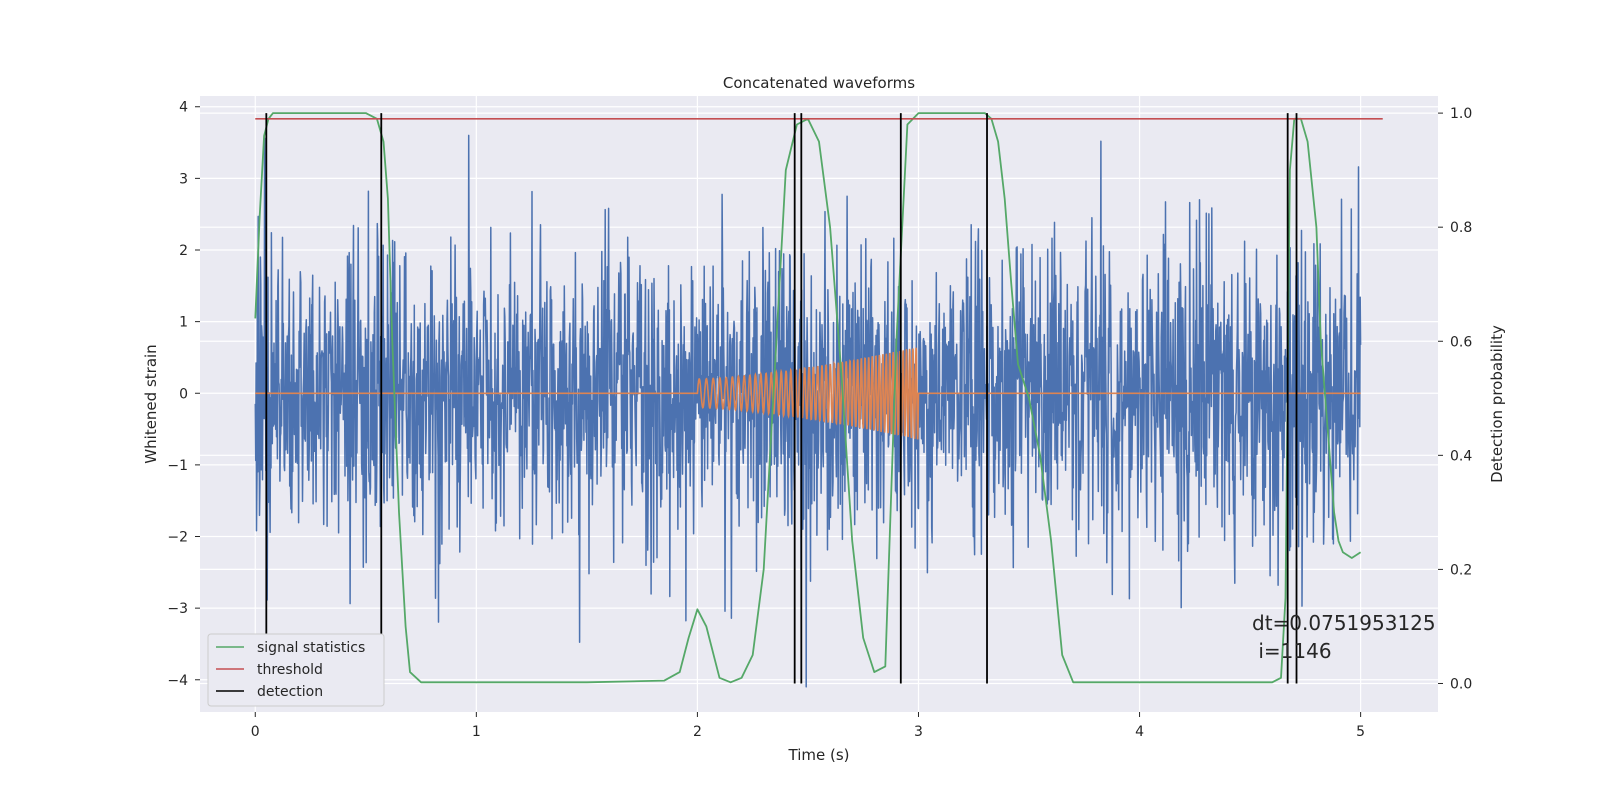 Image resolution: width=1600 pixels, height=800 pixels. I want to click on y-left-tick-label: 1, so click(183, 323).